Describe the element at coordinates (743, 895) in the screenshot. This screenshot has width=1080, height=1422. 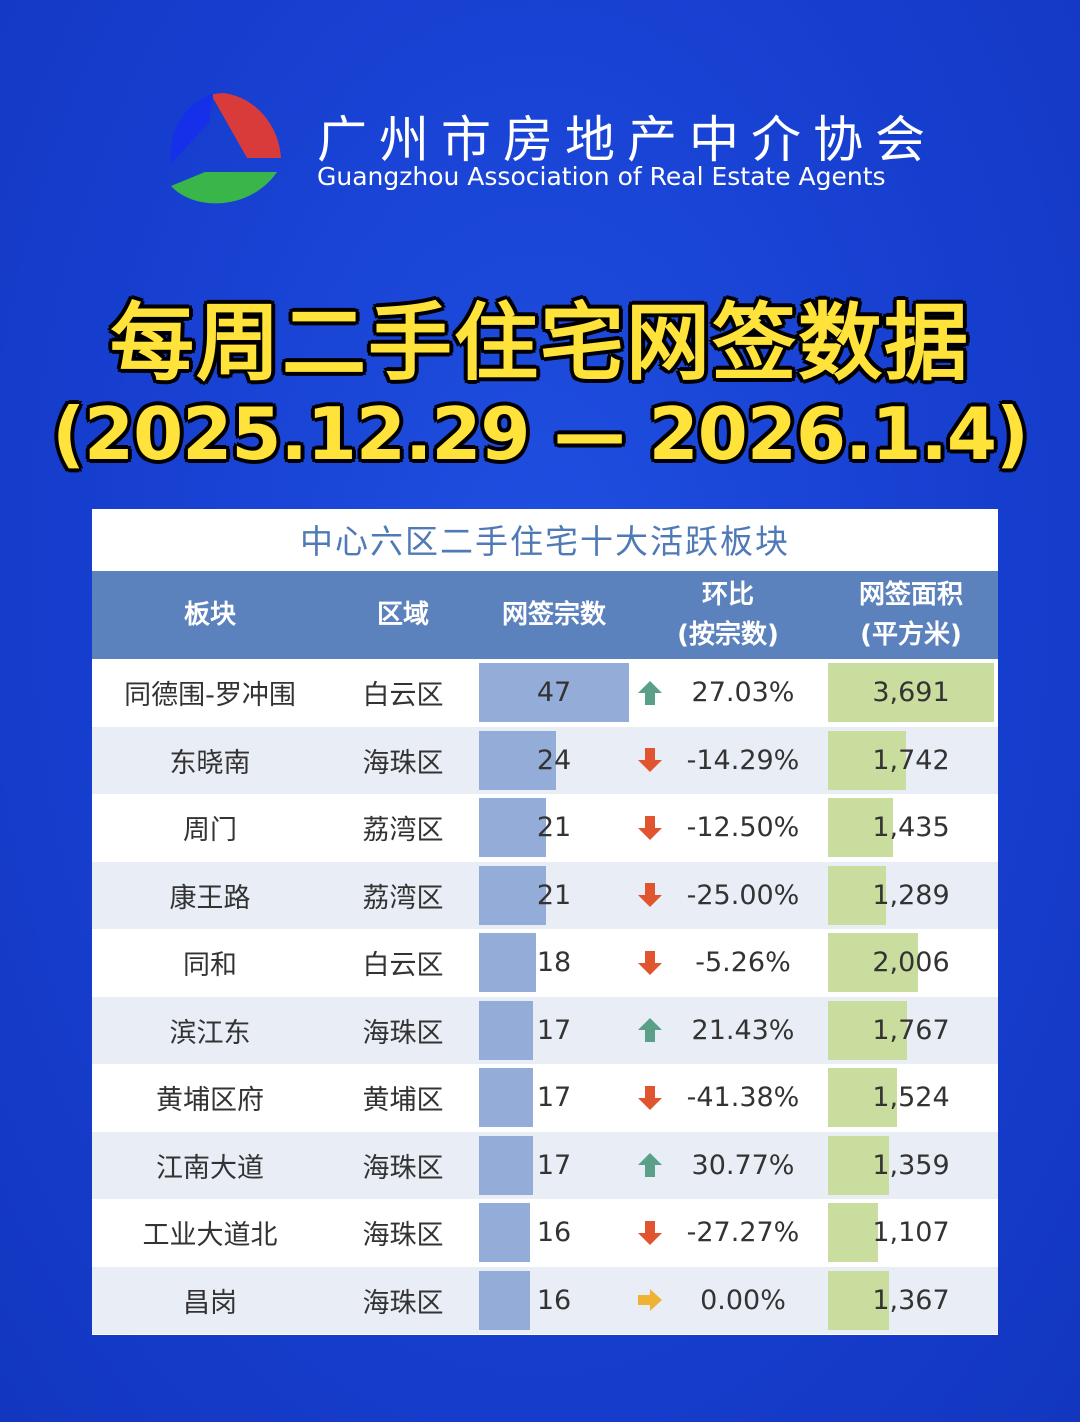
I see `change-value: -25.00%` at that location.